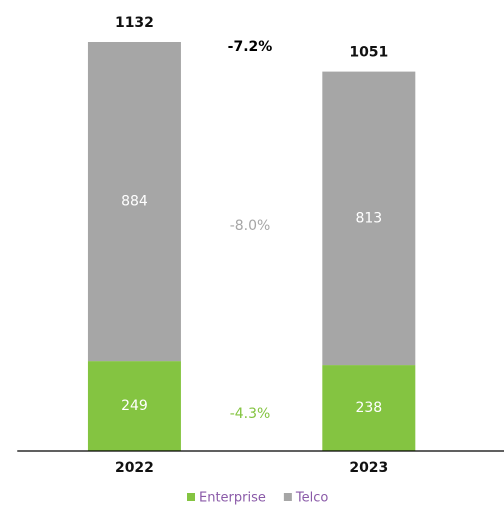 The width and height of the screenshot is (504, 521). What do you see at coordinates (311, 498) in the screenshot?
I see `legend-label: Telco` at bounding box center [311, 498].